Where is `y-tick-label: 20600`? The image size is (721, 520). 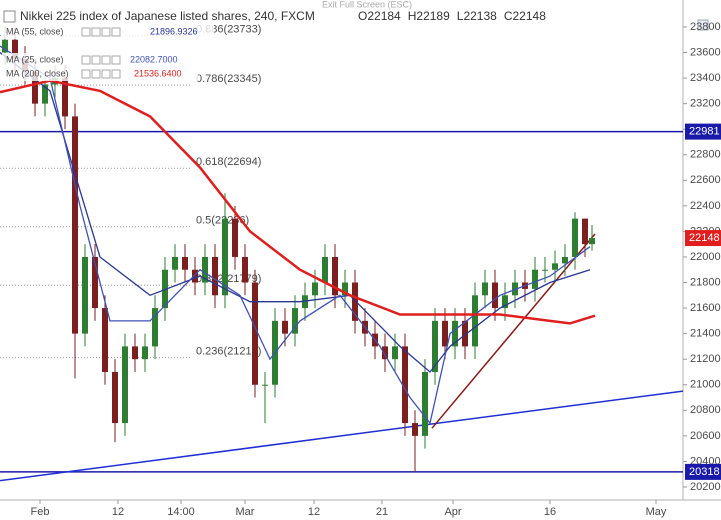 y-tick-label: 20600 is located at coordinates (705, 436).